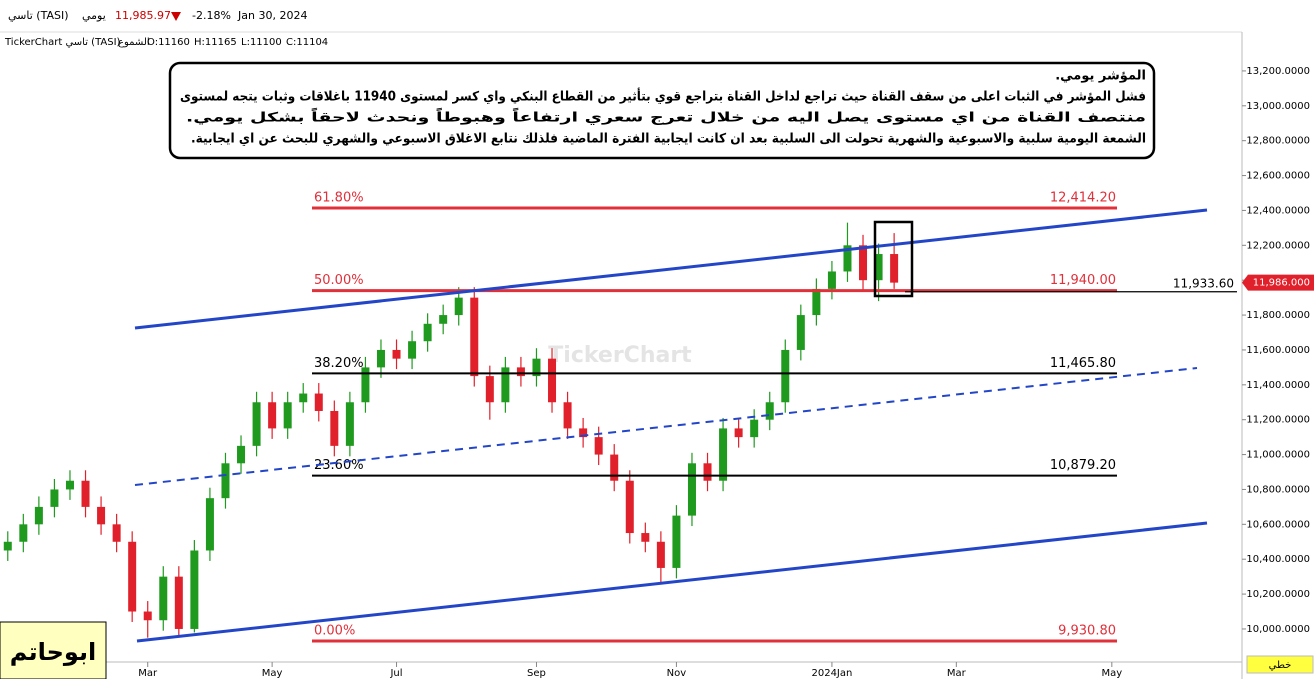  I want to click on style-button, so click(1280, 664).